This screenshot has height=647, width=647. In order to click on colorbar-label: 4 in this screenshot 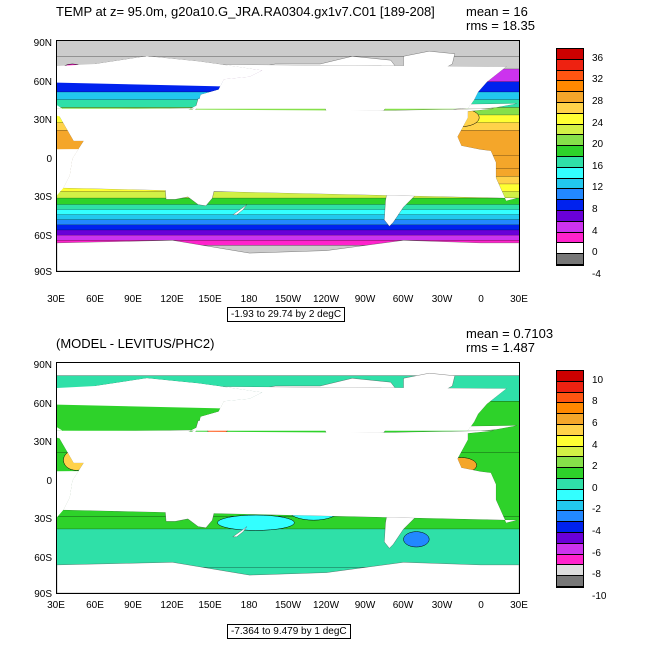, I will do `click(595, 231)`.